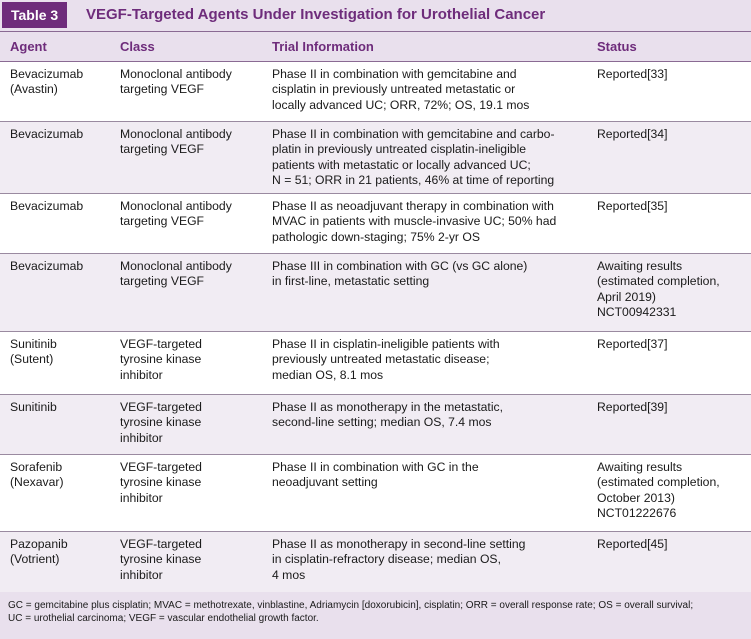  Describe the element at coordinates (137, 46) in the screenshot. I see `column-header-class: Class` at that location.